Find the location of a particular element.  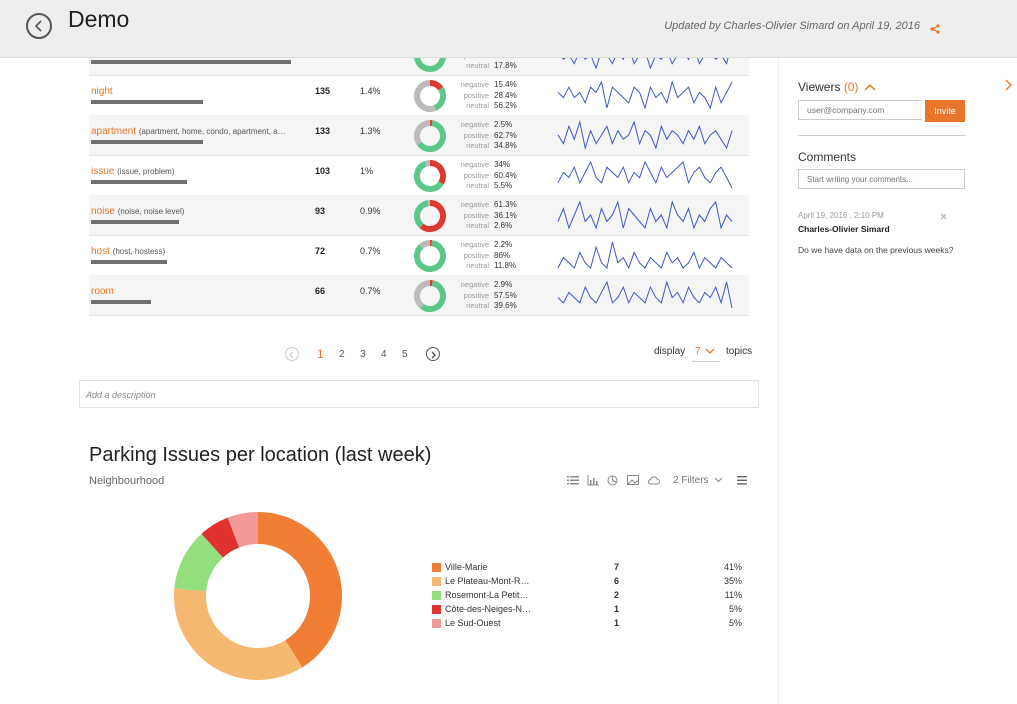

sparkline-series is located at coordinates (645, 255).